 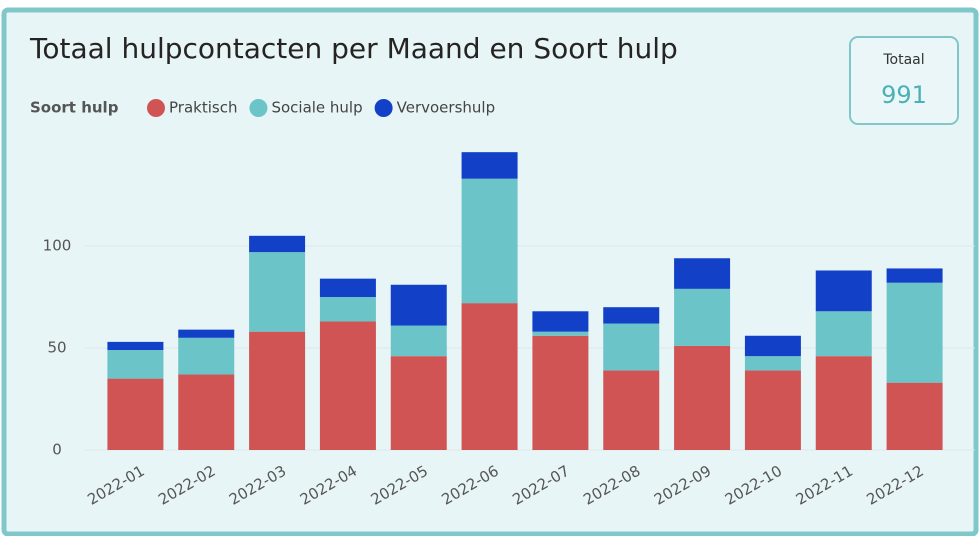 What do you see at coordinates (446, 108) in the screenshot?
I see `legend-label: Vervoershulp` at bounding box center [446, 108].